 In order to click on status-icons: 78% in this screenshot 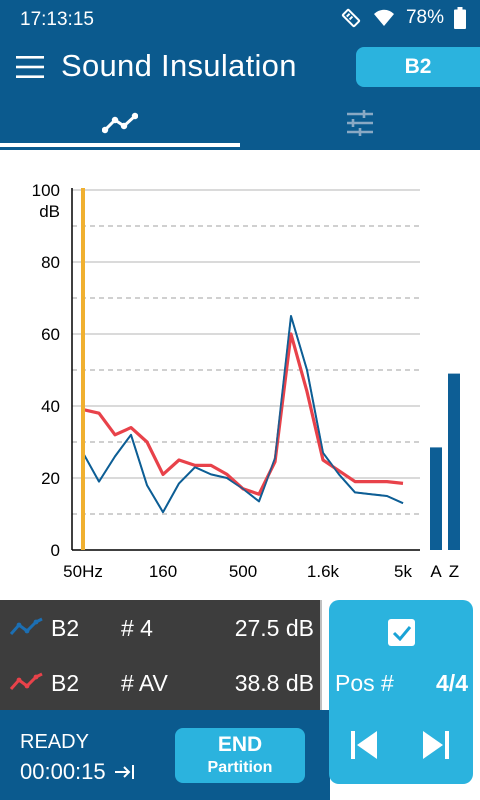, I will do `click(403, 18)`.